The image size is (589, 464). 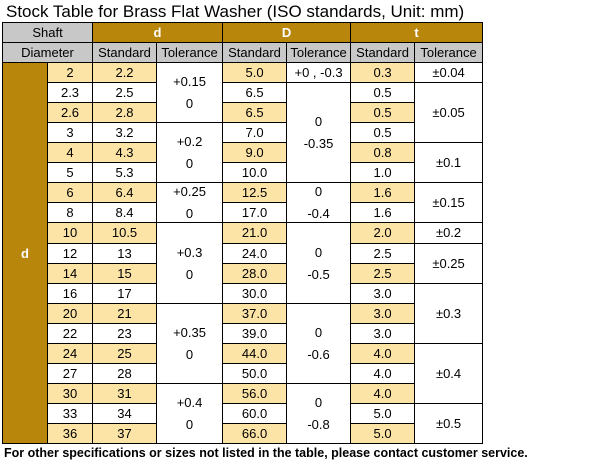 What do you see at coordinates (383, 233) in the screenshot?
I see `t-standard-cell: 2.0` at bounding box center [383, 233].